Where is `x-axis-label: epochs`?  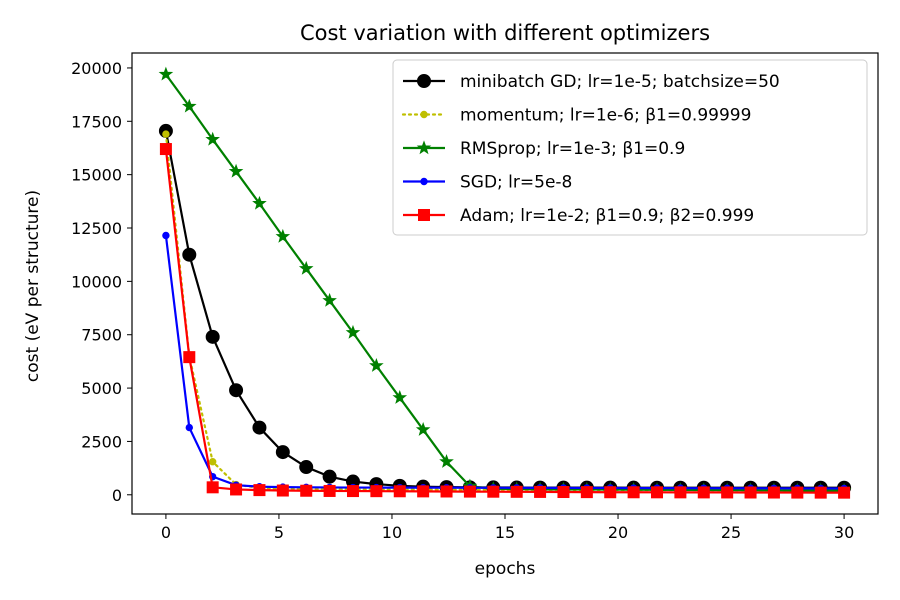 x-axis-label: epochs is located at coordinates (505, 569).